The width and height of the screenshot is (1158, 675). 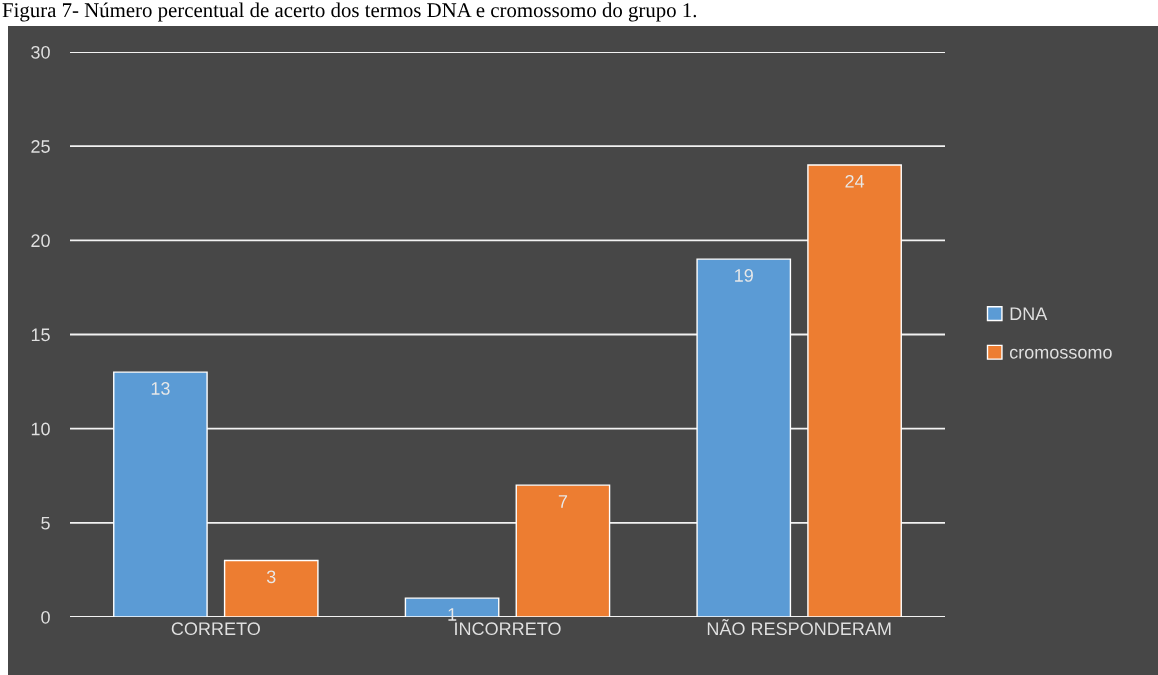 What do you see at coordinates (855, 181) in the screenshot?
I see `data-label: 24` at bounding box center [855, 181].